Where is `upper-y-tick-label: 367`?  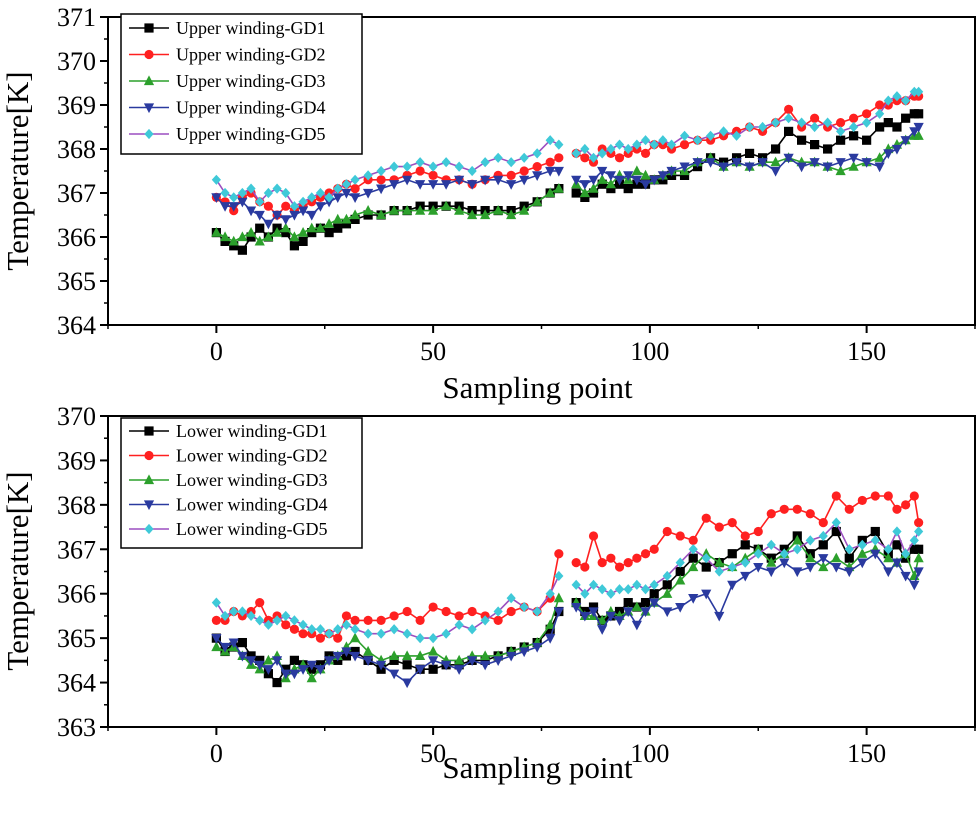
upper-y-tick-label: 367 is located at coordinates (76, 193).